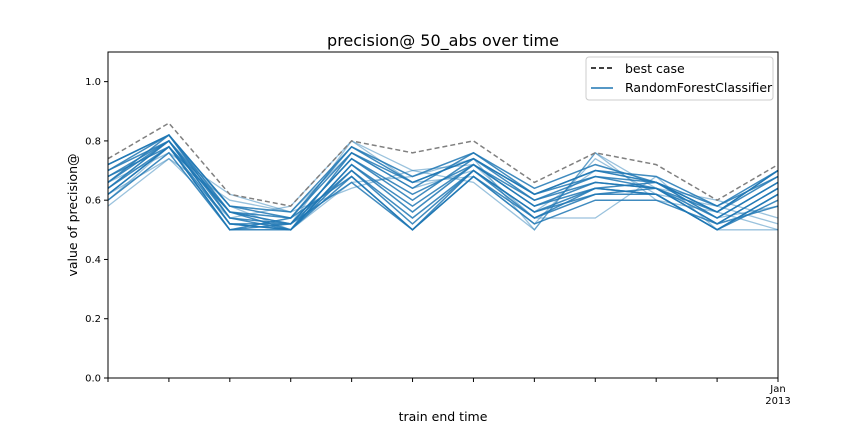 The image size is (864, 432). Describe the element at coordinates (93, 141) in the screenshot. I see `y-tick-label: 0.8` at that location.